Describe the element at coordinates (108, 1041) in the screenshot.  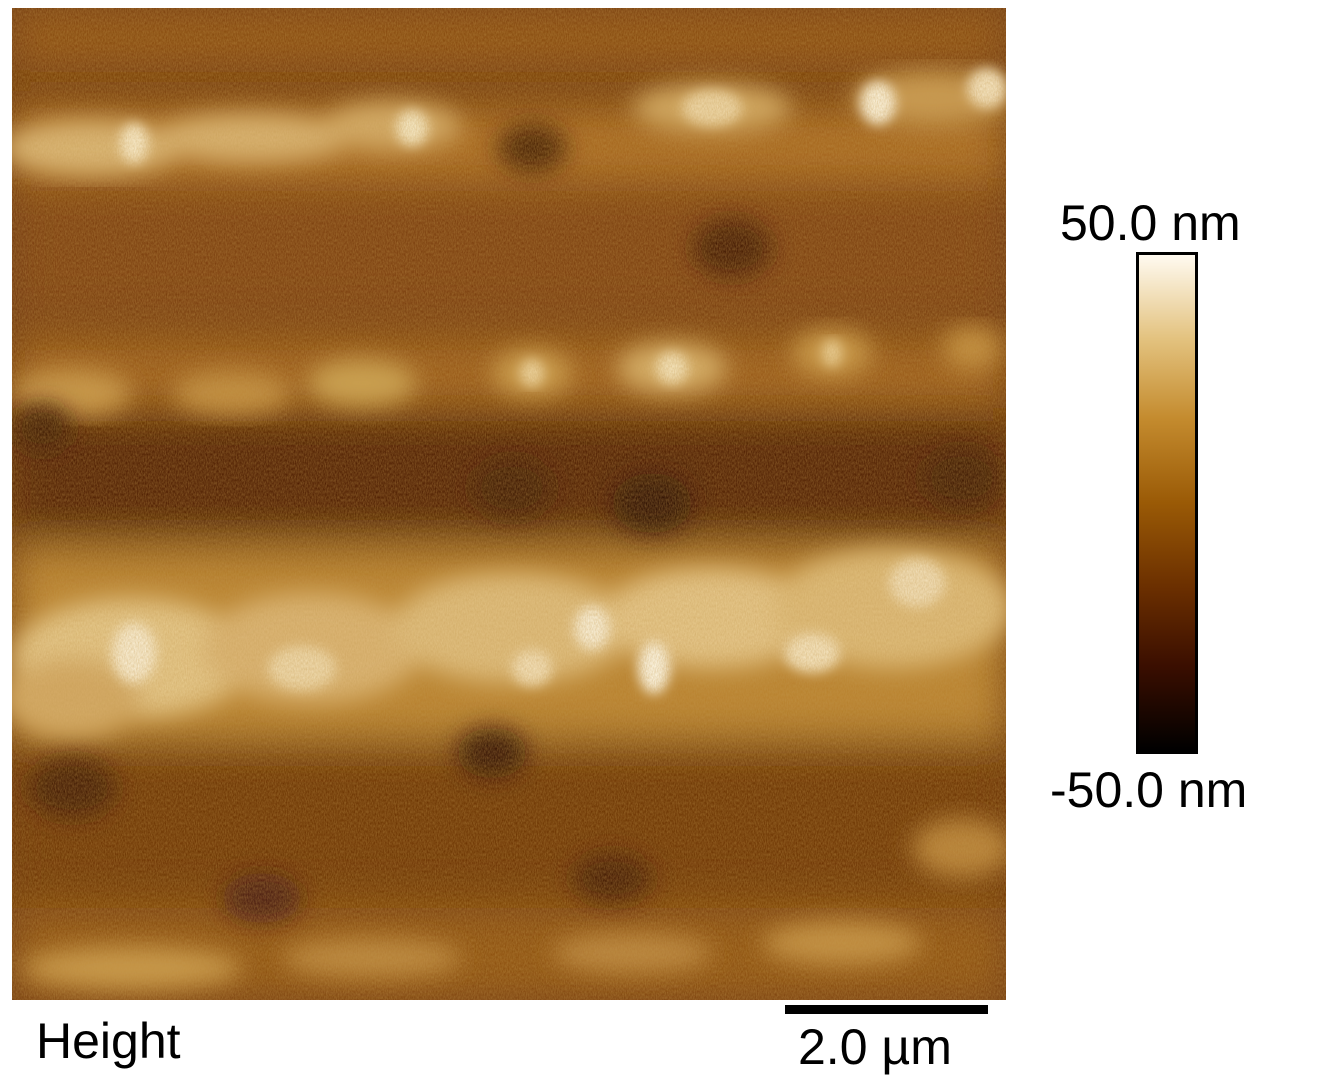
I see `channel-label: Height` at that location.